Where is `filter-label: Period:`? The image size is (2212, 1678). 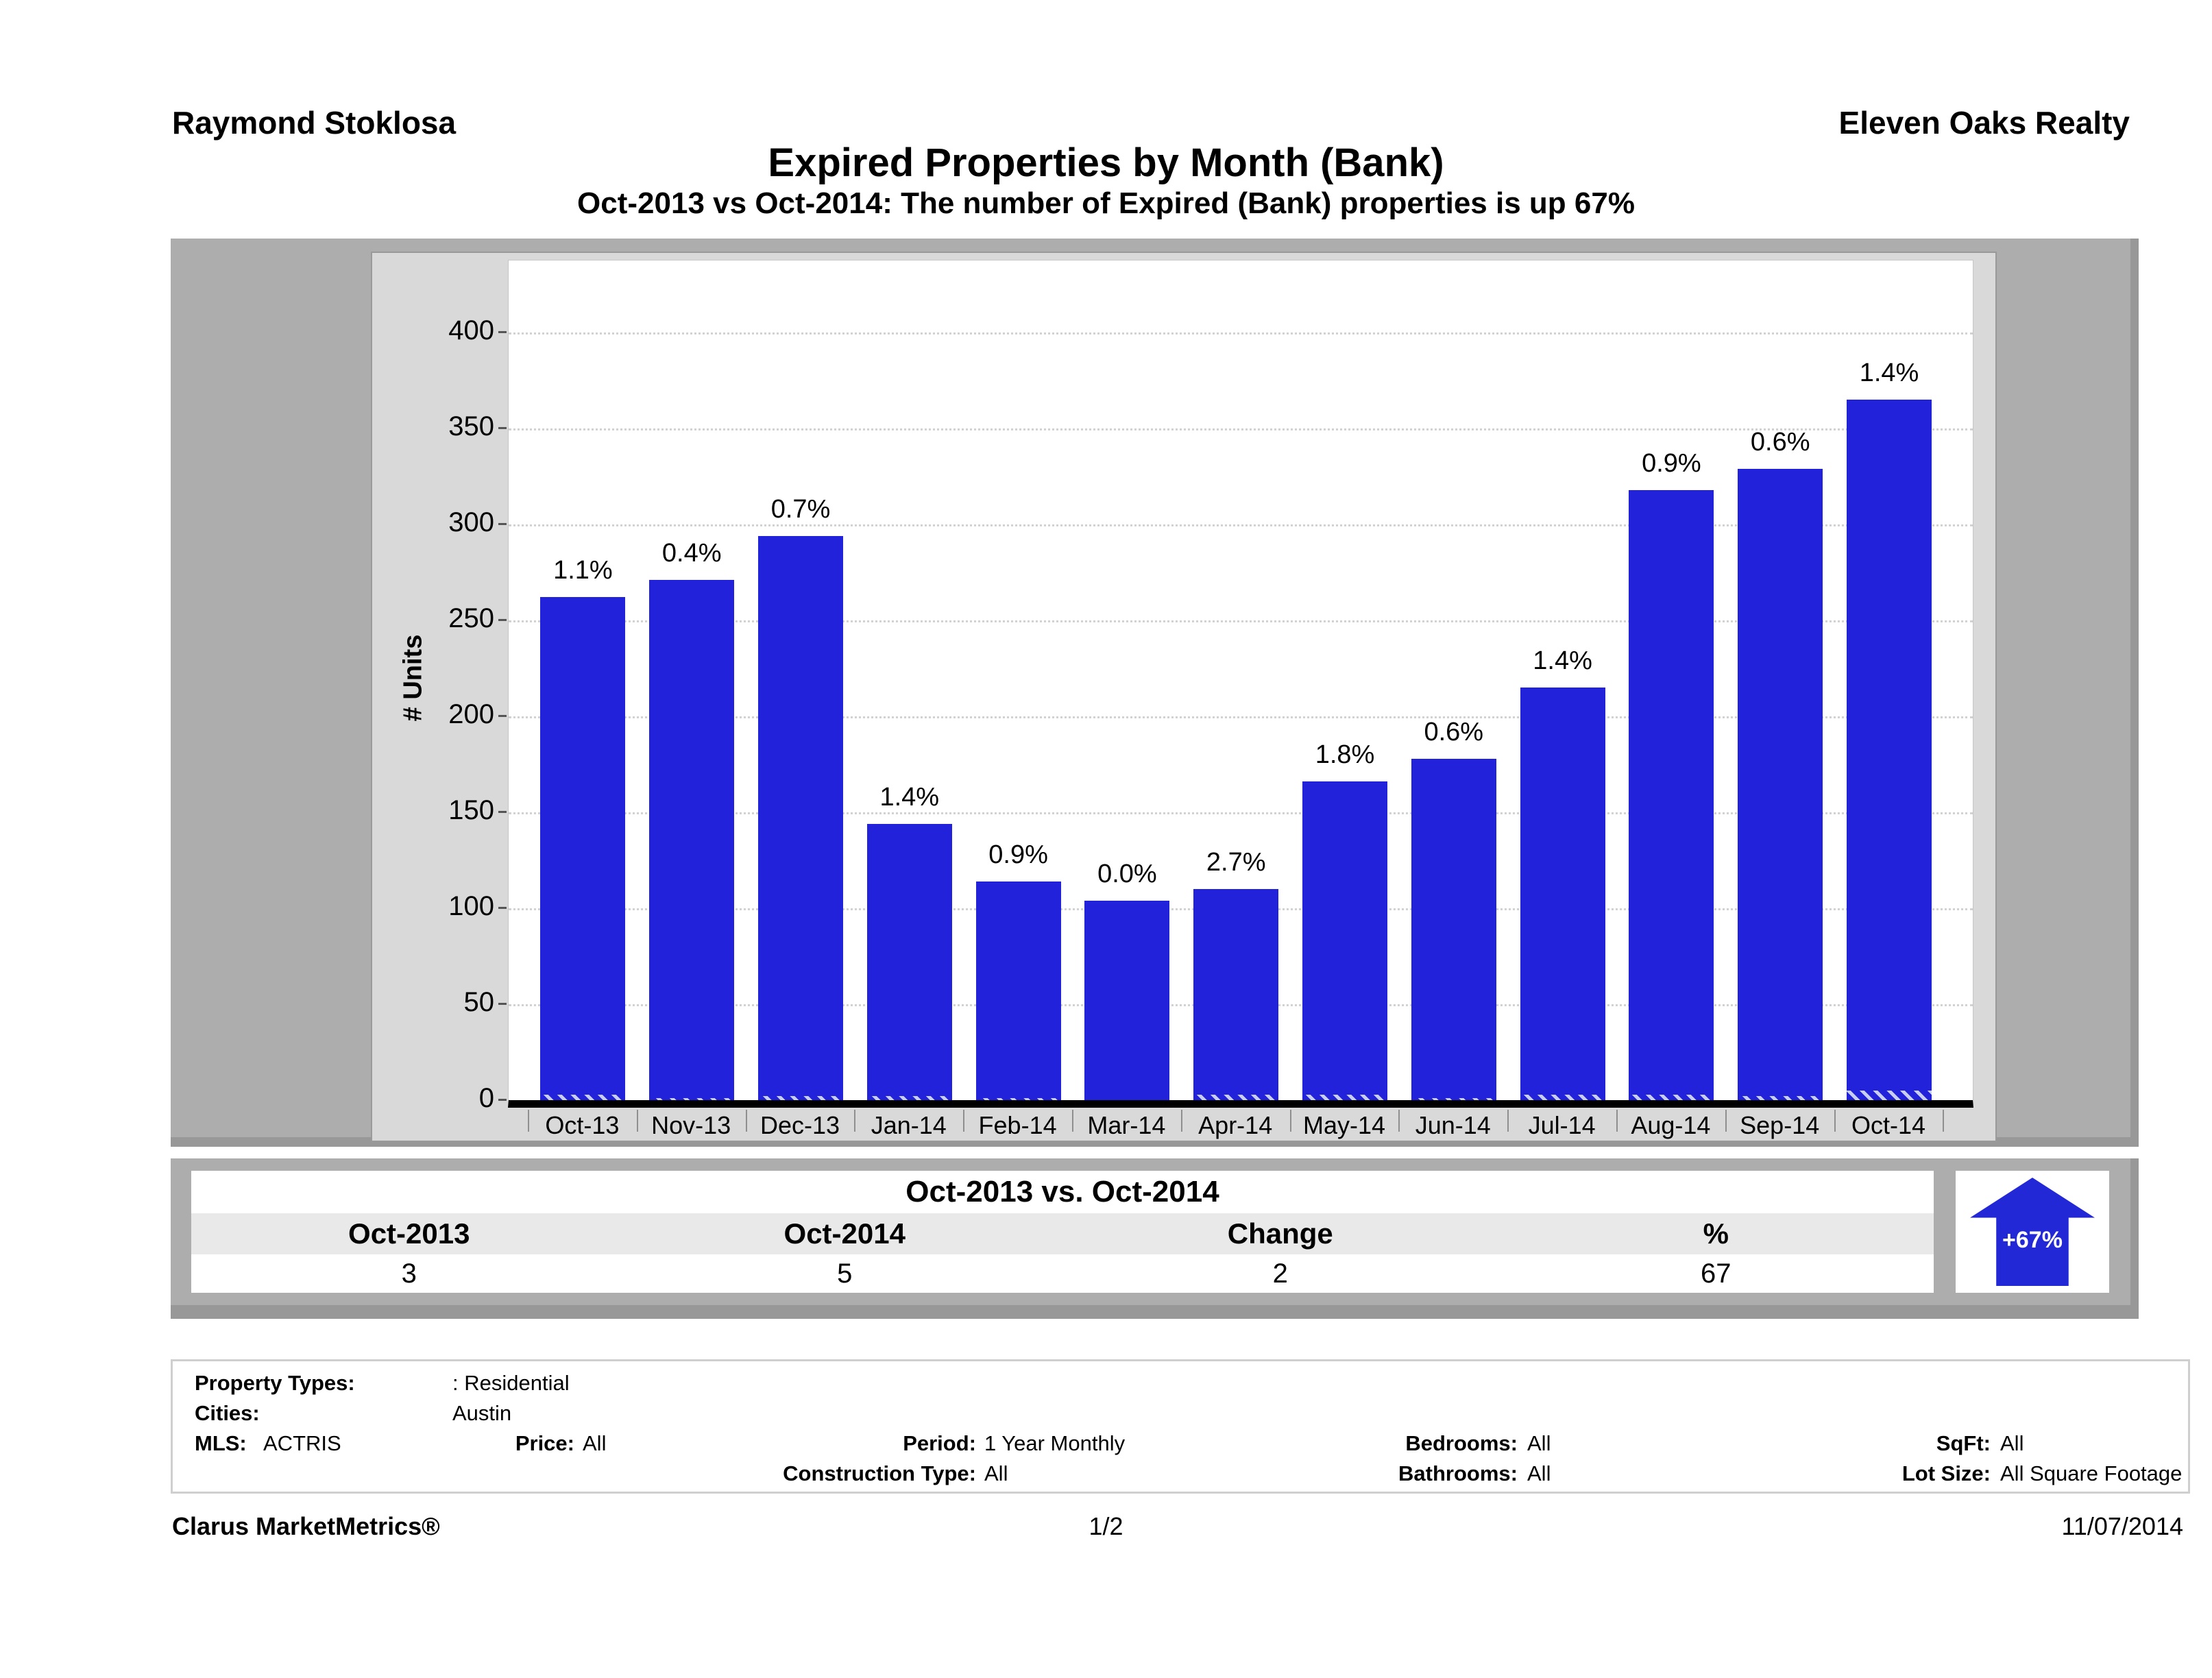
filter-label: Period: is located at coordinates (940, 1443).